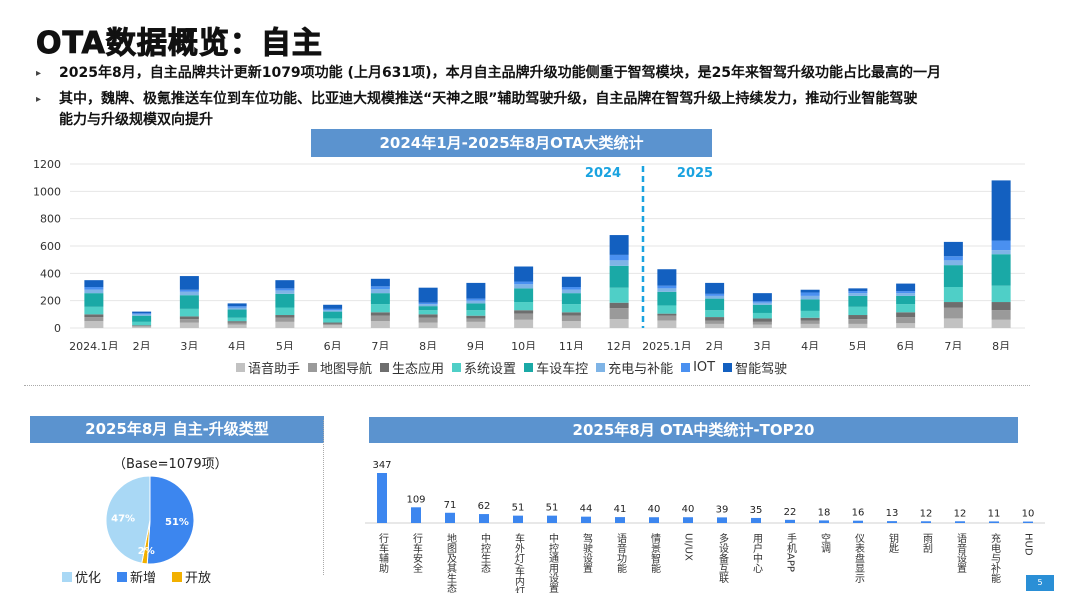 The height and width of the screenshot is (600, 1067). I want to click on y-tick-label: 200, so click(50, 301).